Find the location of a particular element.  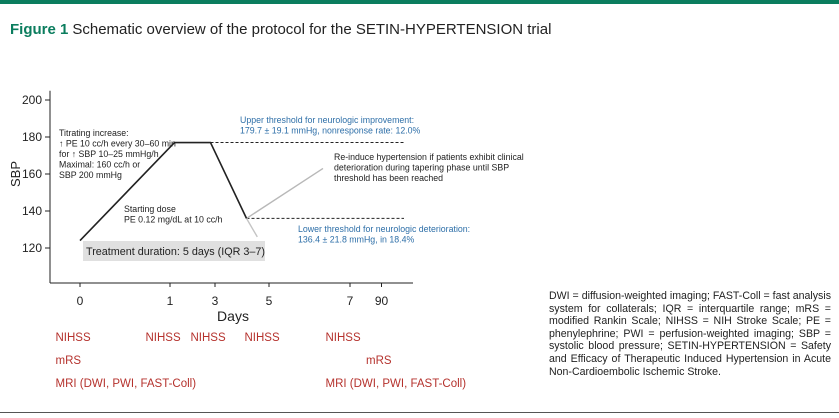

x-tick-label: 1 is located at coordinates (170, 301).